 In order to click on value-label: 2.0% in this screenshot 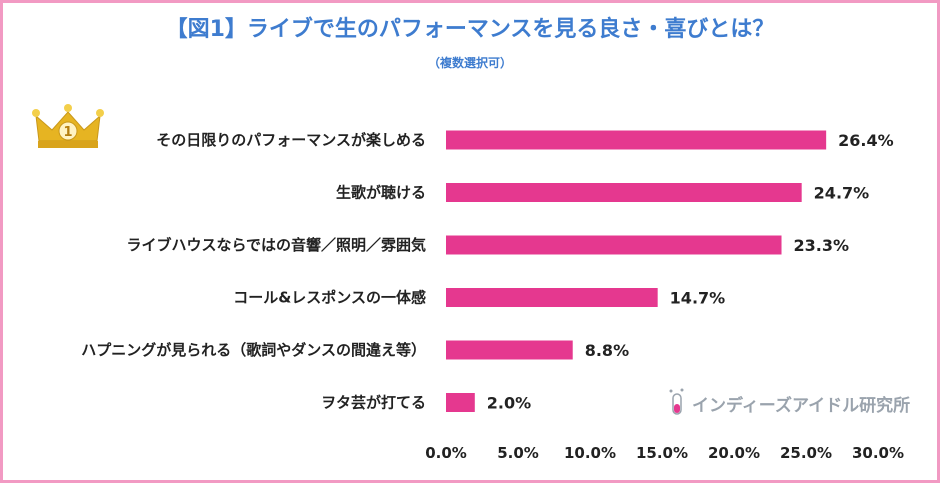, I will do `click(509, 403)`.